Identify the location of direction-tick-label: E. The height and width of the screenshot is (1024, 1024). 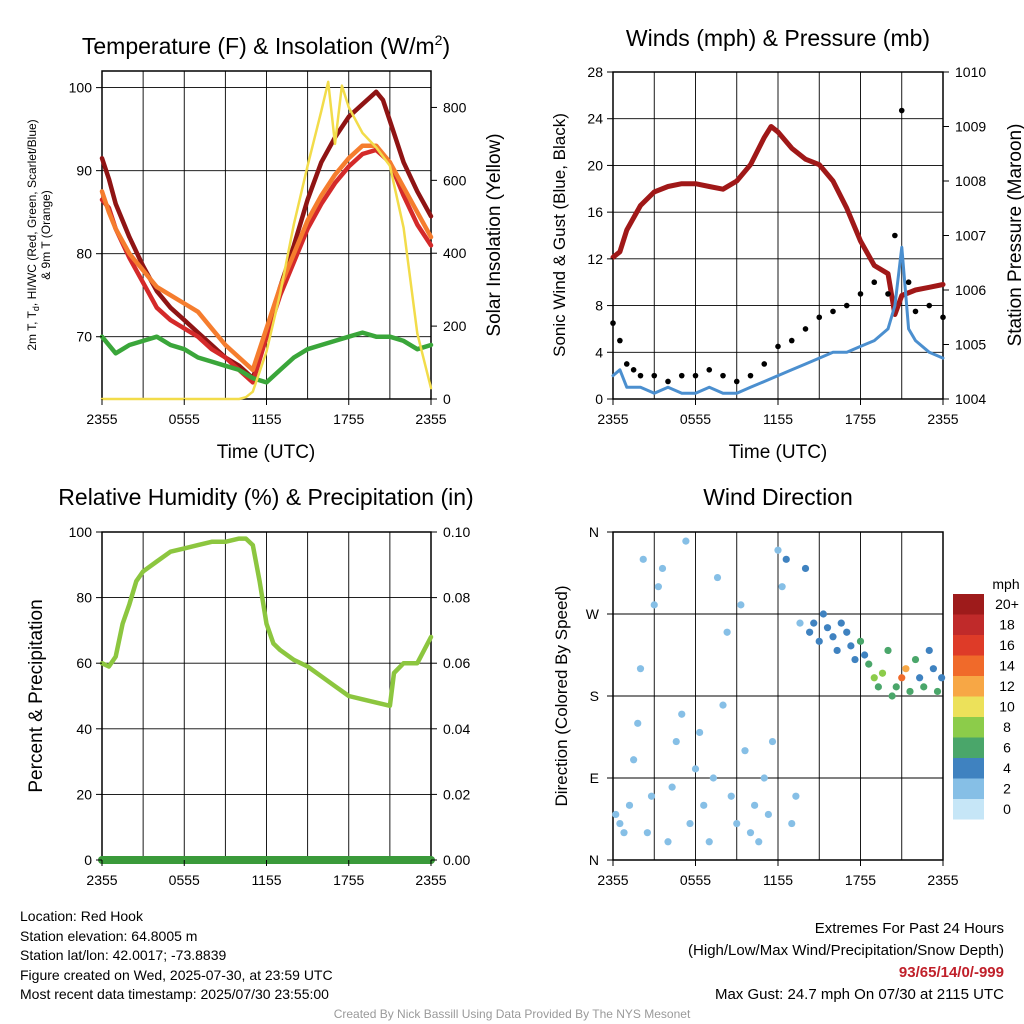
(594, 778).